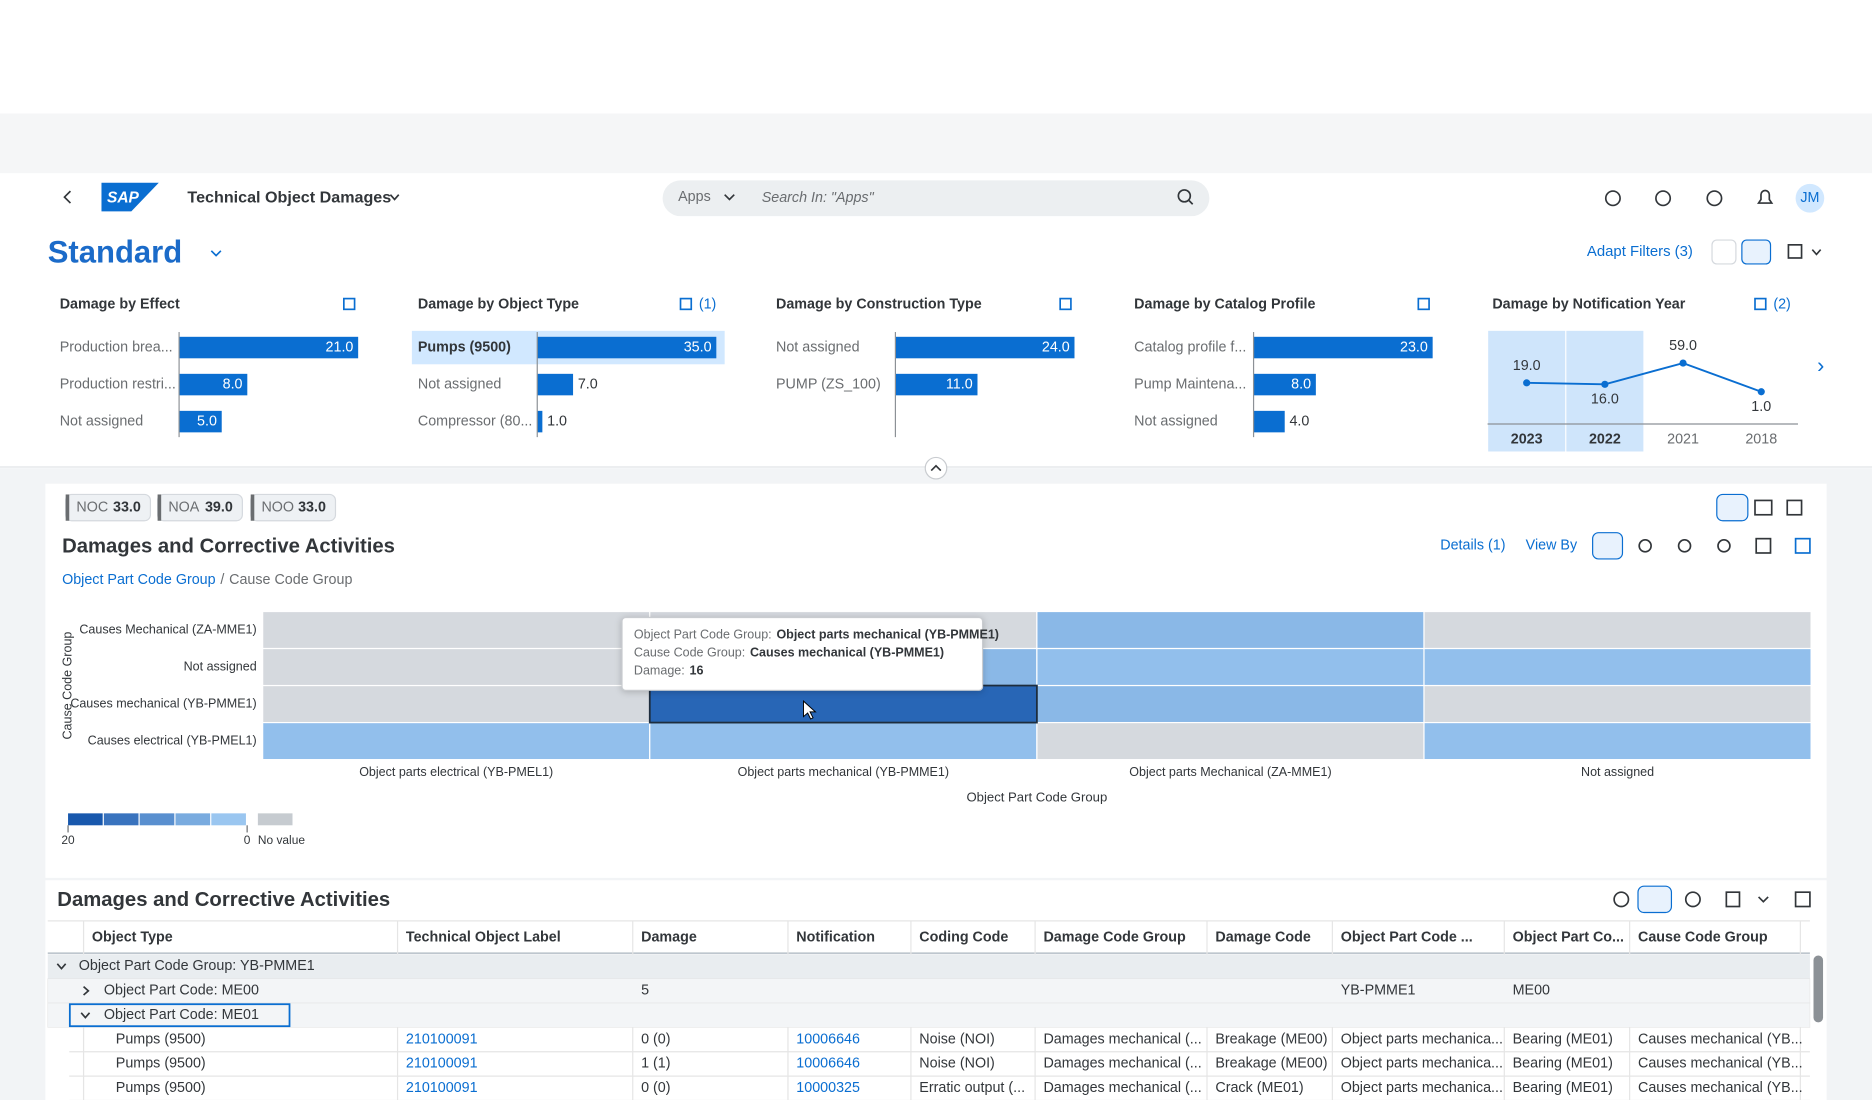 The image size is (1872, 1100). Describe the element at coordinates (928, 966) in the screenshot. I see `group-row` at that location.